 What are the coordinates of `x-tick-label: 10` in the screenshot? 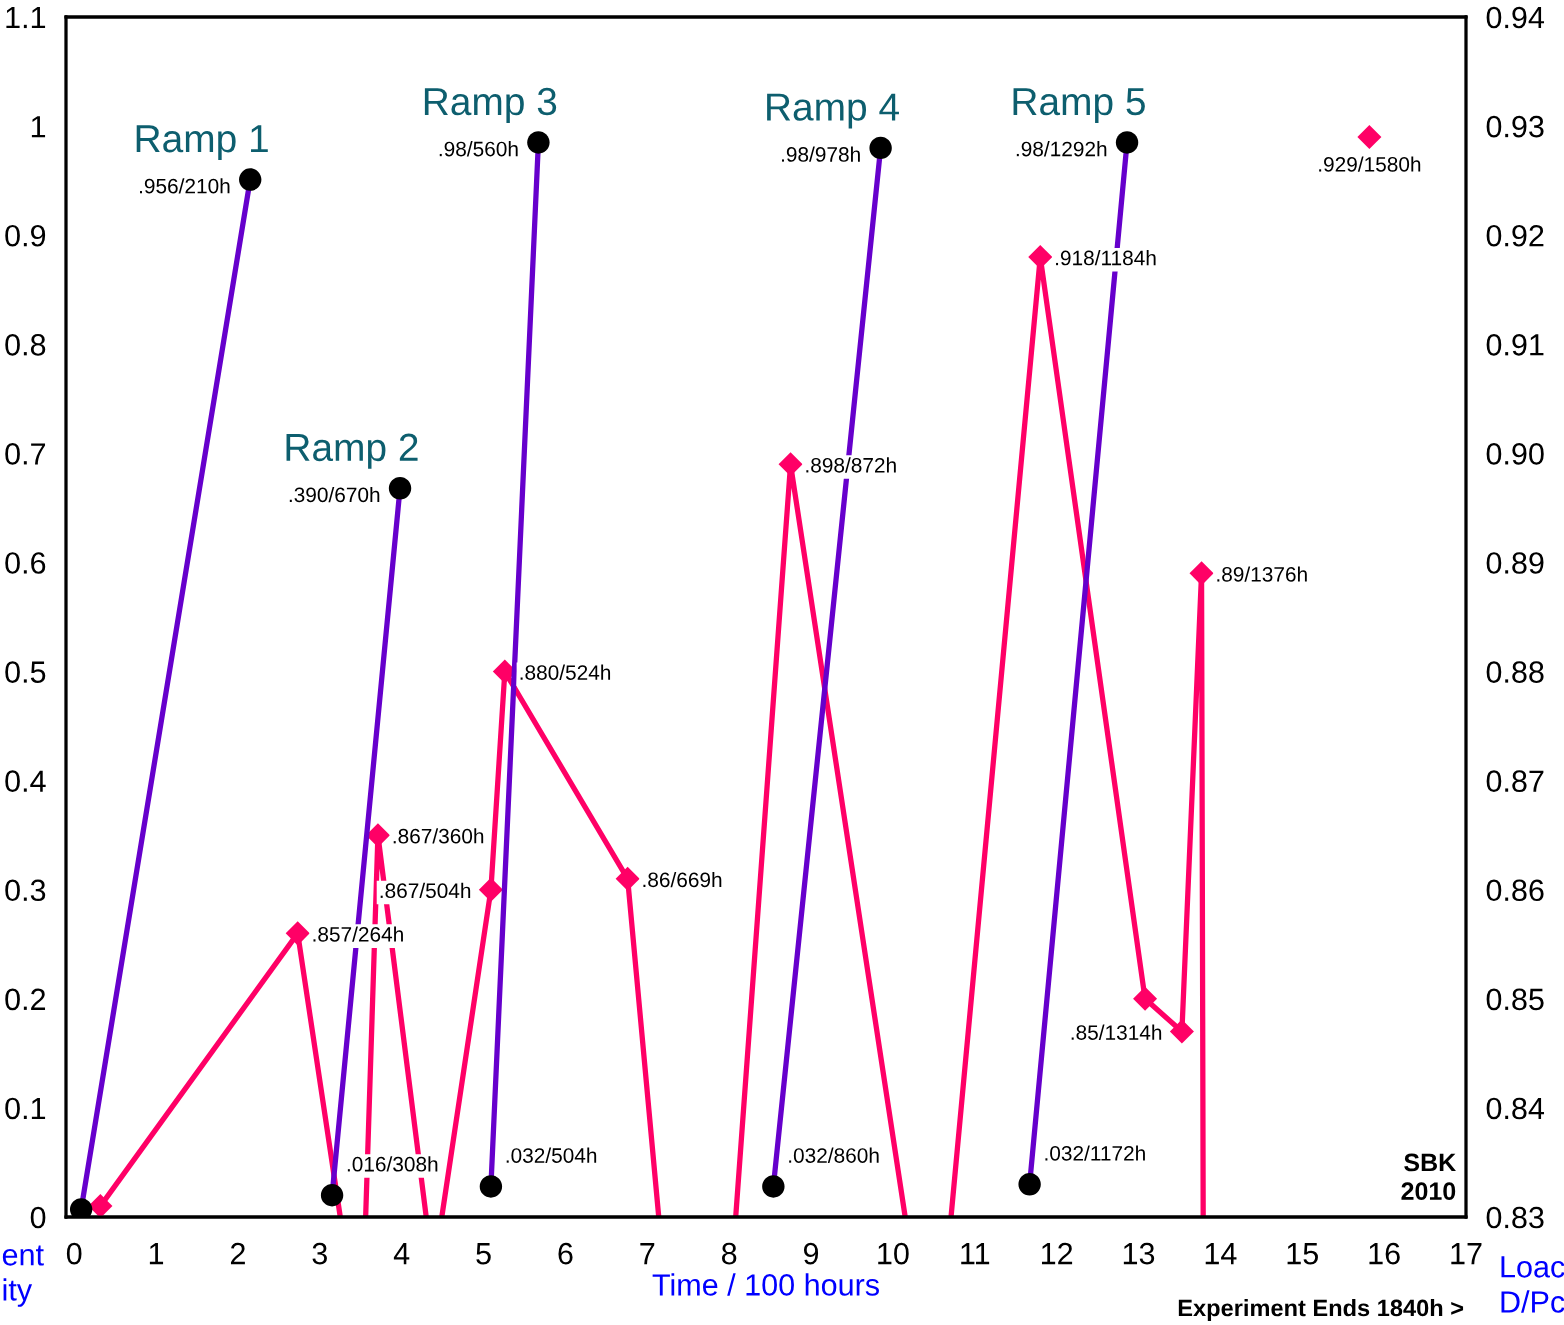 It's located at (893, 1253).